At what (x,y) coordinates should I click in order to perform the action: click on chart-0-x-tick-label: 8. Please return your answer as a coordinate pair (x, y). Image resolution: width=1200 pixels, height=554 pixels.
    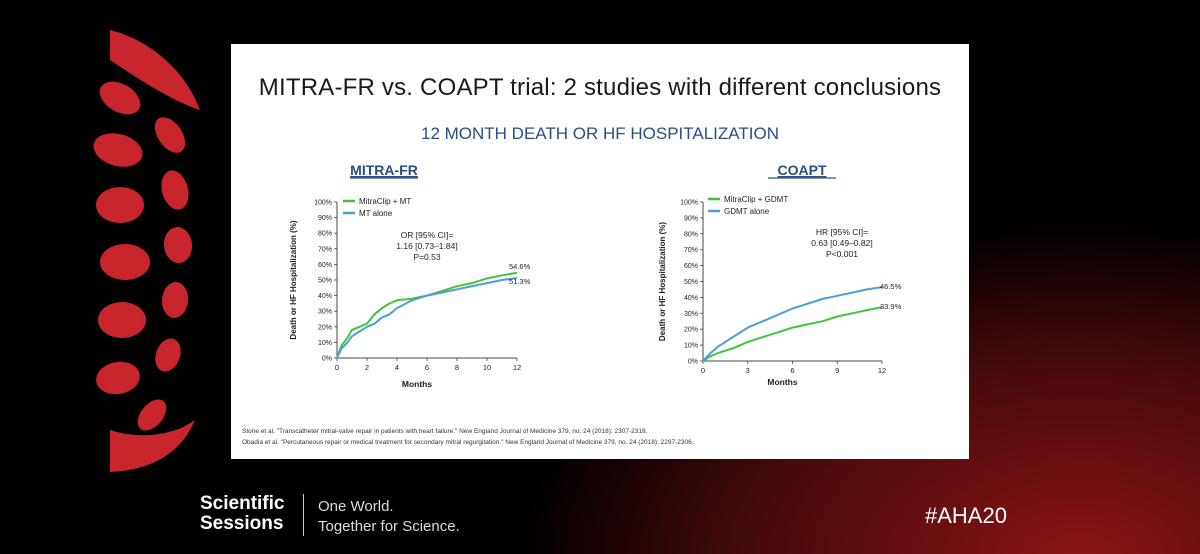
    Looking at the image, I should click on (457, 367).